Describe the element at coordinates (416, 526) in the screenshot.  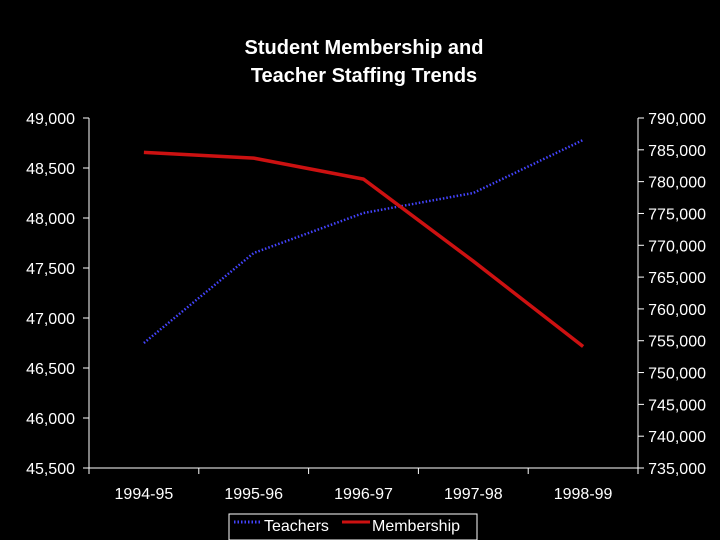
I see `legend-label-membership: Membership` at that location.